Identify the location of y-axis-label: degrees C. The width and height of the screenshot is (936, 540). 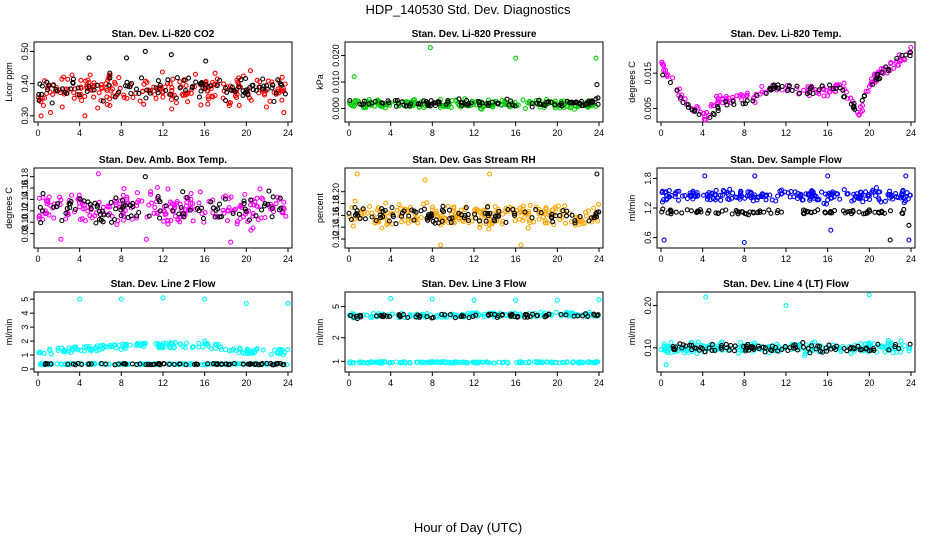
(9, 208).